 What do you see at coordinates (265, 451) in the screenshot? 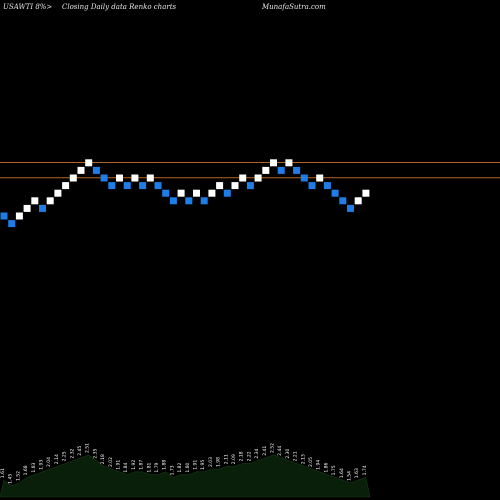
I see `volume-label: 2.41` at bounding box center [265, 451].